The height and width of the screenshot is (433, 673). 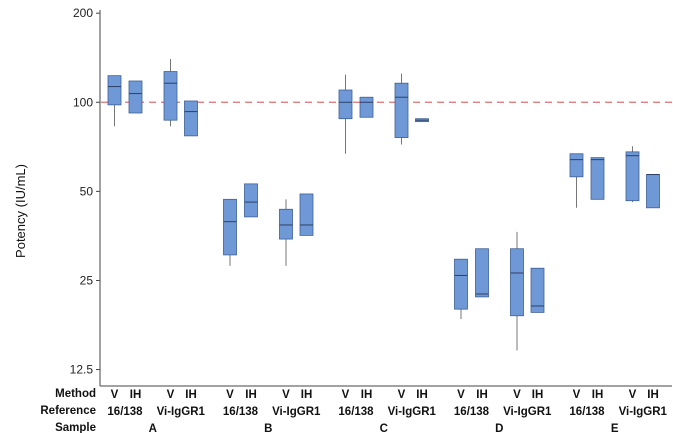 I want to click on sample-label: C, so click(x=384, y=428).